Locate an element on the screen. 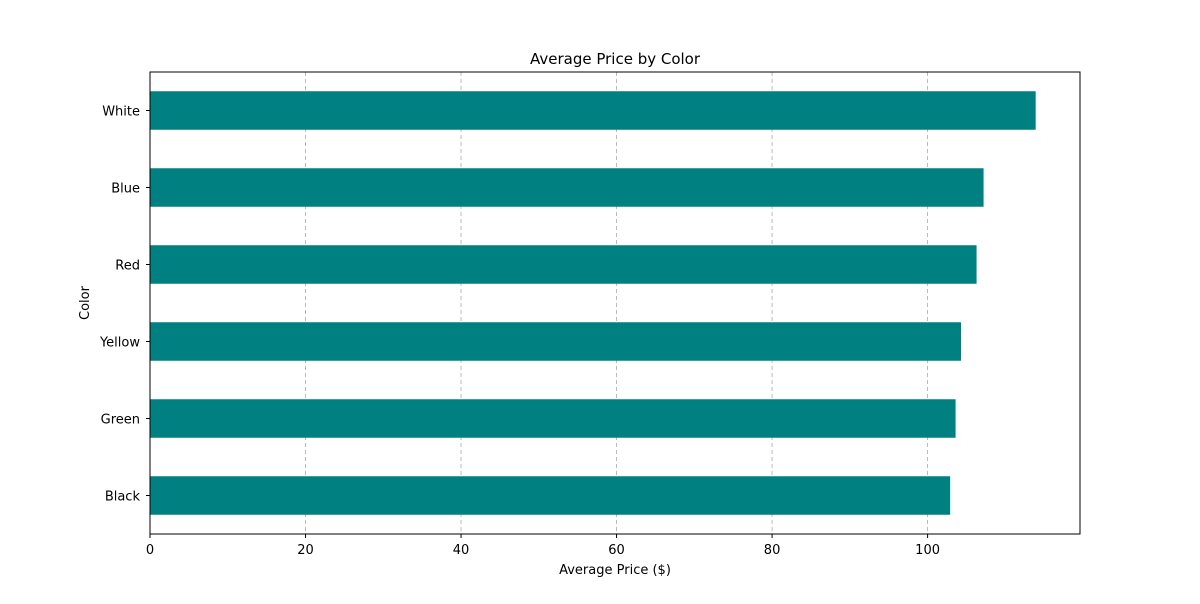 This screenshot has width=1200, height=604. x-tick-label: 20 is located at coordinates (305, 550).